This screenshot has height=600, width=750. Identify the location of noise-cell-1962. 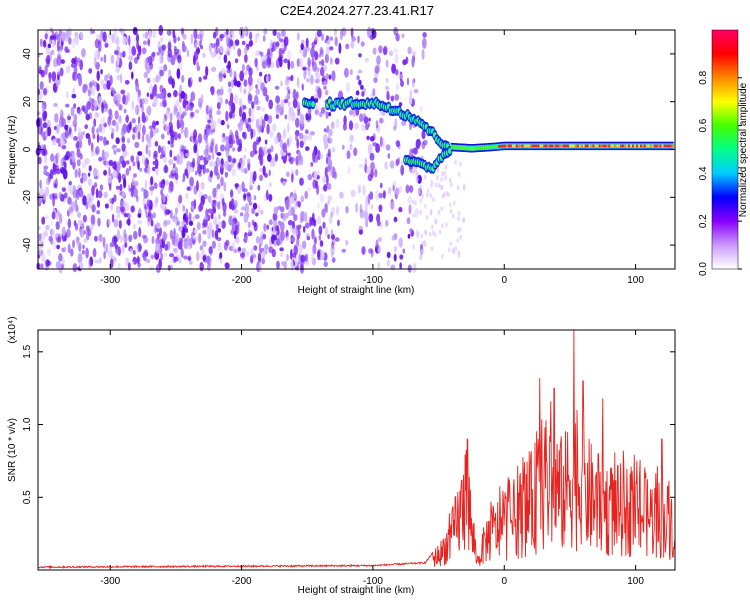
(44, 43).